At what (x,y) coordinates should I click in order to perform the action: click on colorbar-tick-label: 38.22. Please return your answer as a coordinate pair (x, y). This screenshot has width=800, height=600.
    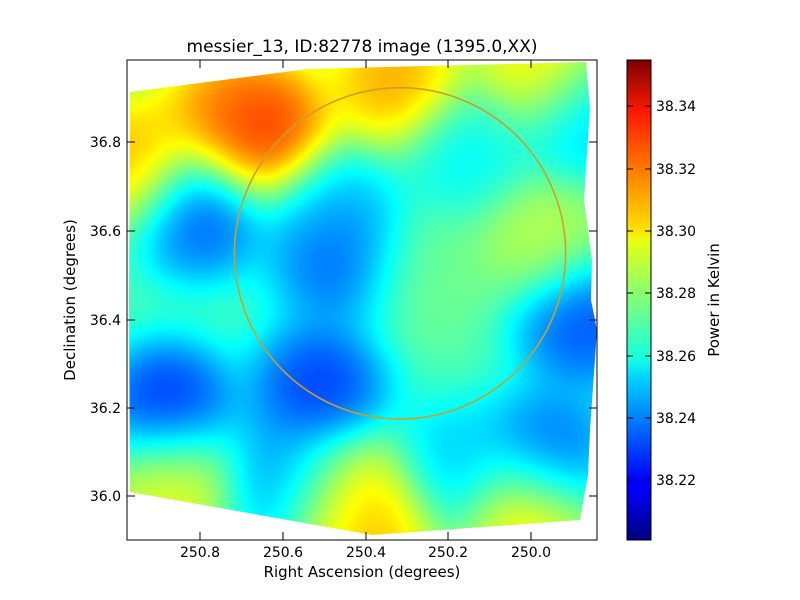
    Looking at the image, I should click on (676, 481).